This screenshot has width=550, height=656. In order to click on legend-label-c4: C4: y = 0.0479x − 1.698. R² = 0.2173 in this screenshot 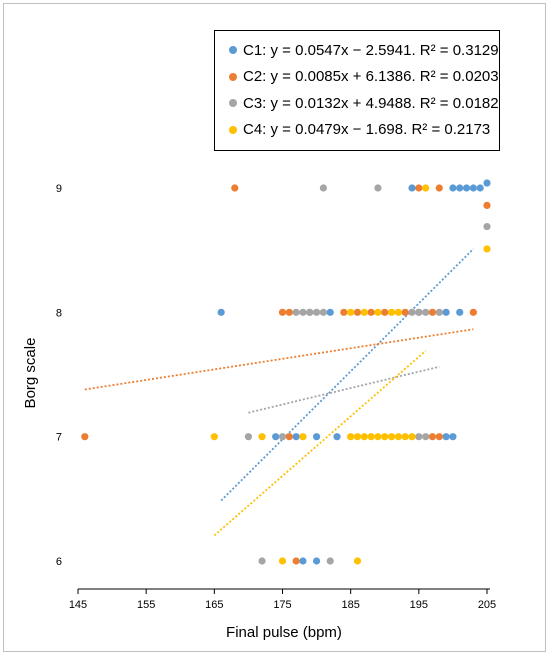, I will do `click(367, 130)`.